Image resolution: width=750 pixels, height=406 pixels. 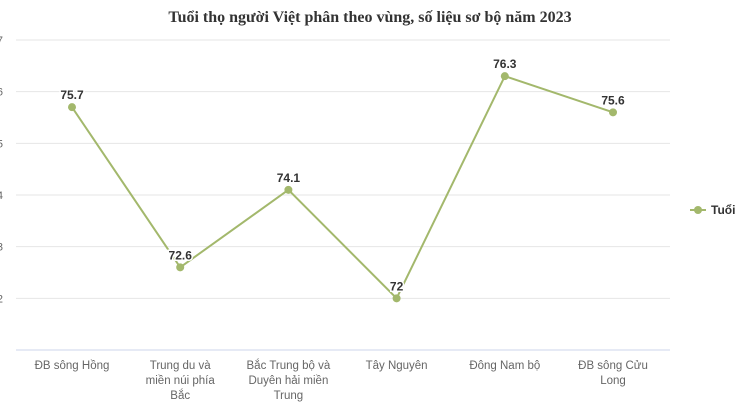 I want to click on x-tick-label: Tây Nguyên, so click(x=397, y=366).